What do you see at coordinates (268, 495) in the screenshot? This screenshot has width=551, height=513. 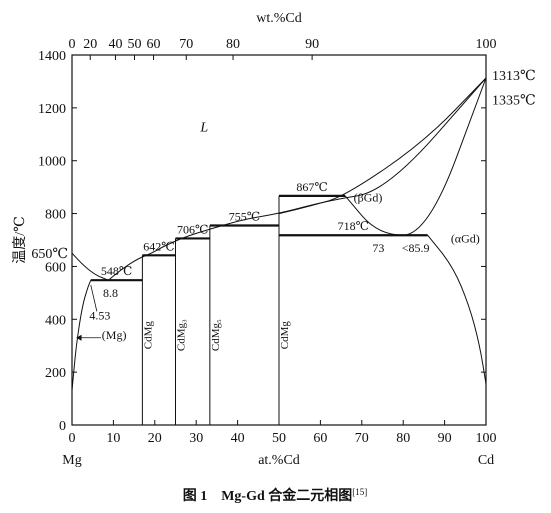 I see `figure-caption-text: 图 1 Mg-Gd 合金二元相图` at bounding box center [268, 495].